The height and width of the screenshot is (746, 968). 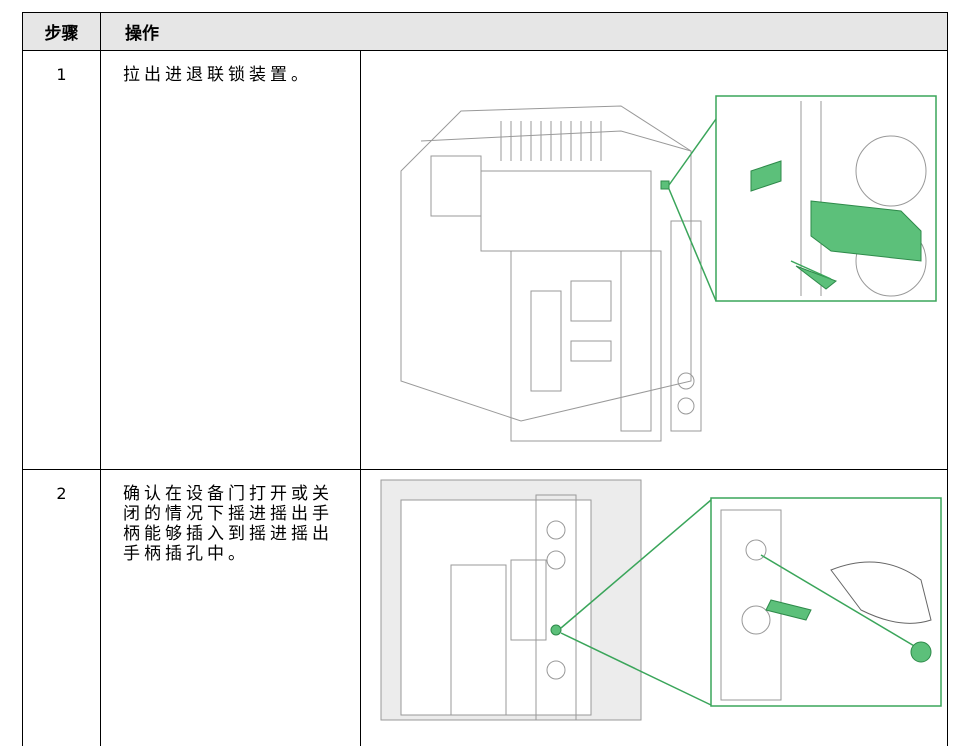 What do you see at coordinates (230, 524) in the screenshot?
I see `step-text: 确认在设备门打开或关闭的情况下摇进摇出手柄能够插入到摇进摇出手柄插孔中。` at bounding box center [230, 524].